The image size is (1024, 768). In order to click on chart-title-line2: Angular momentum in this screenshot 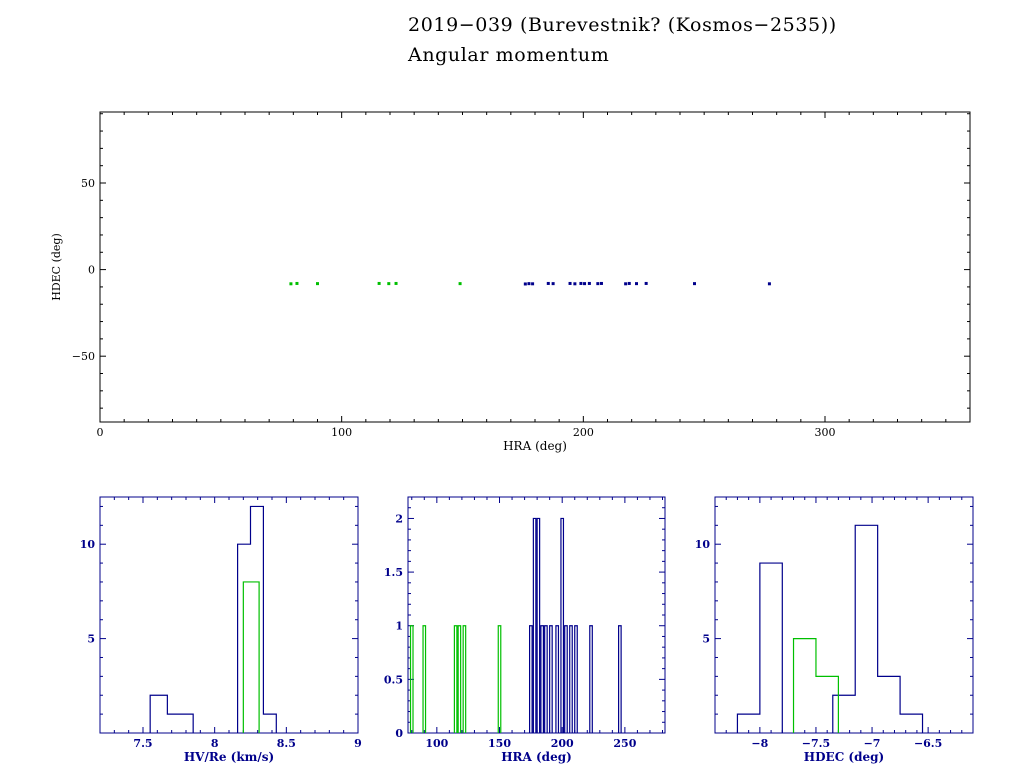, I will do `click(509, 55)`.